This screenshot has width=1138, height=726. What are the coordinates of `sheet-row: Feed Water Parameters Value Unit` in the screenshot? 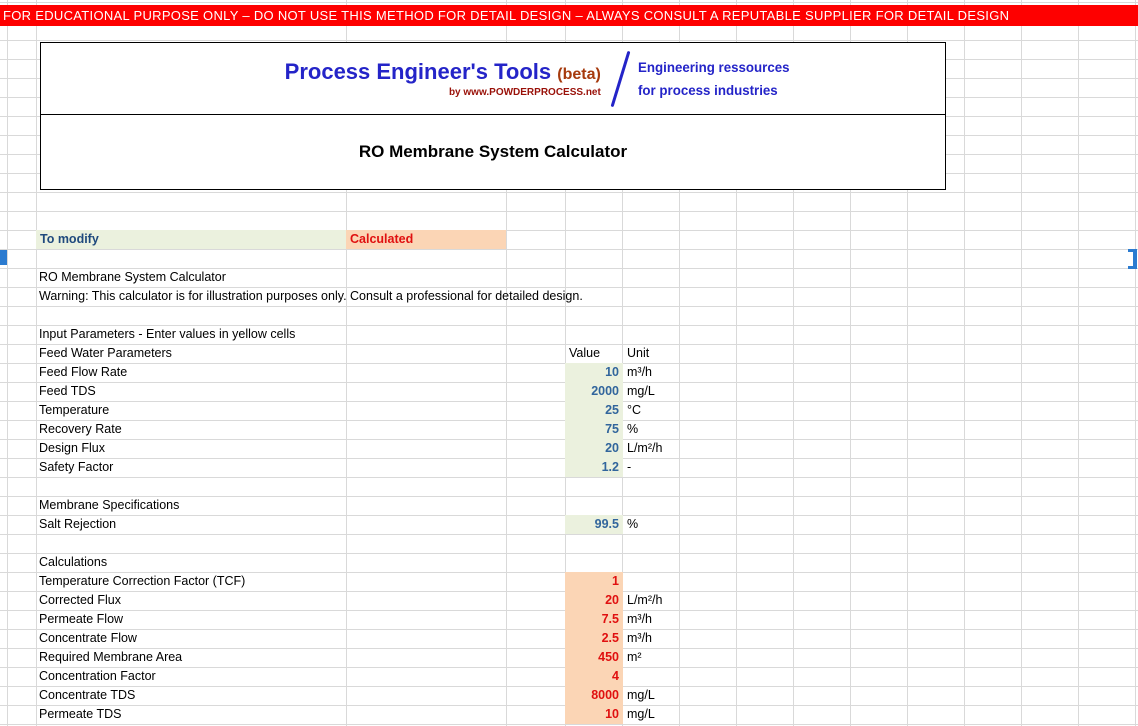 It's located at (569, 353).